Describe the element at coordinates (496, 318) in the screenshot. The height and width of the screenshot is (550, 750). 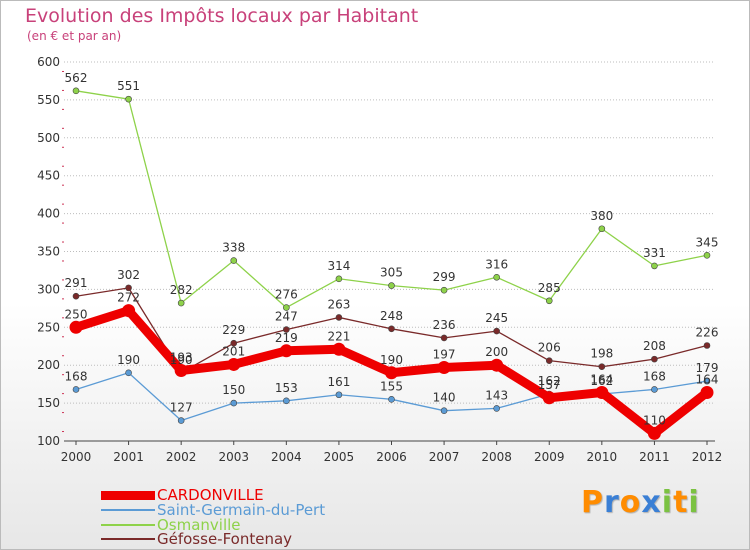
I see `data-label: 245` at that location.